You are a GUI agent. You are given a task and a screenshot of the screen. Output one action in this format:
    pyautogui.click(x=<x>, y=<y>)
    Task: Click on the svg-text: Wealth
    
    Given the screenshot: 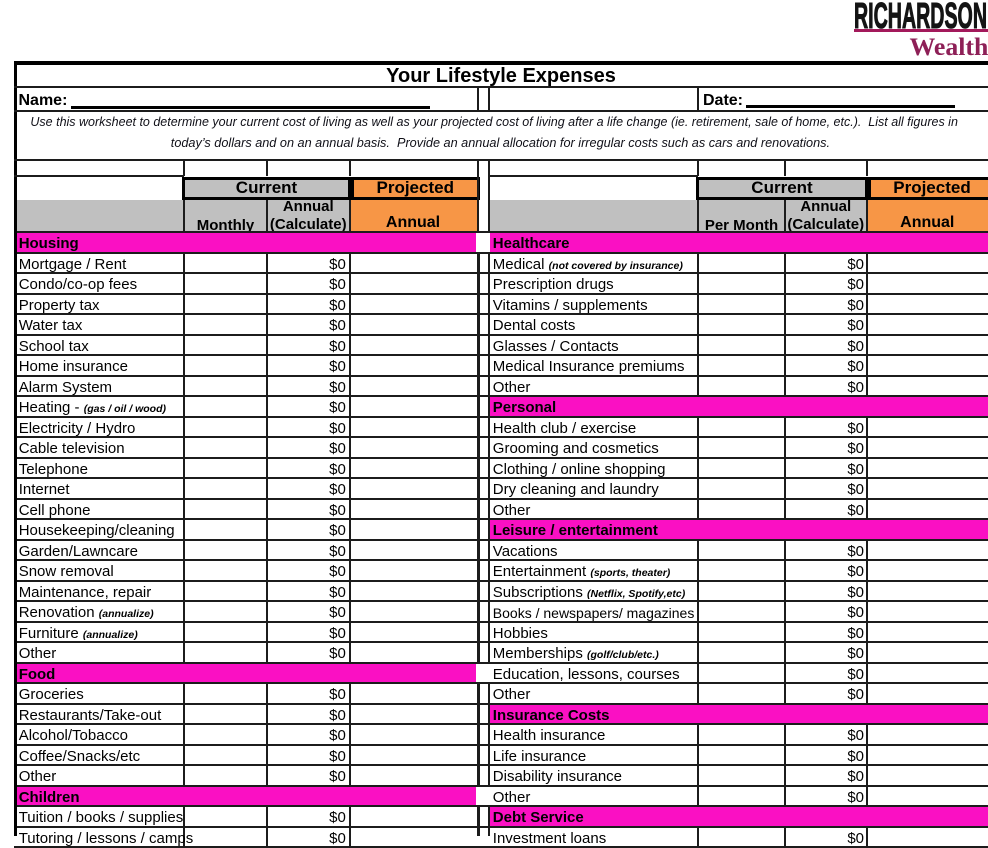 What is the action you would take?
    pyautogui.click(x=949, y=46)
    